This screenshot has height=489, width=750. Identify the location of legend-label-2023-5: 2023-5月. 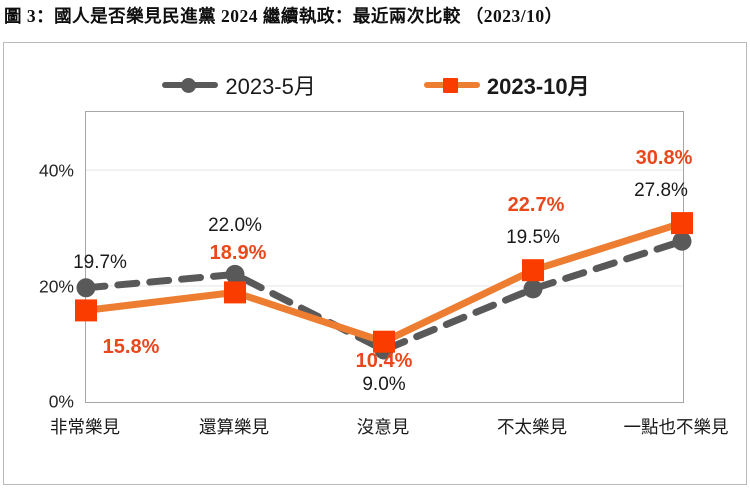
(270, 86).